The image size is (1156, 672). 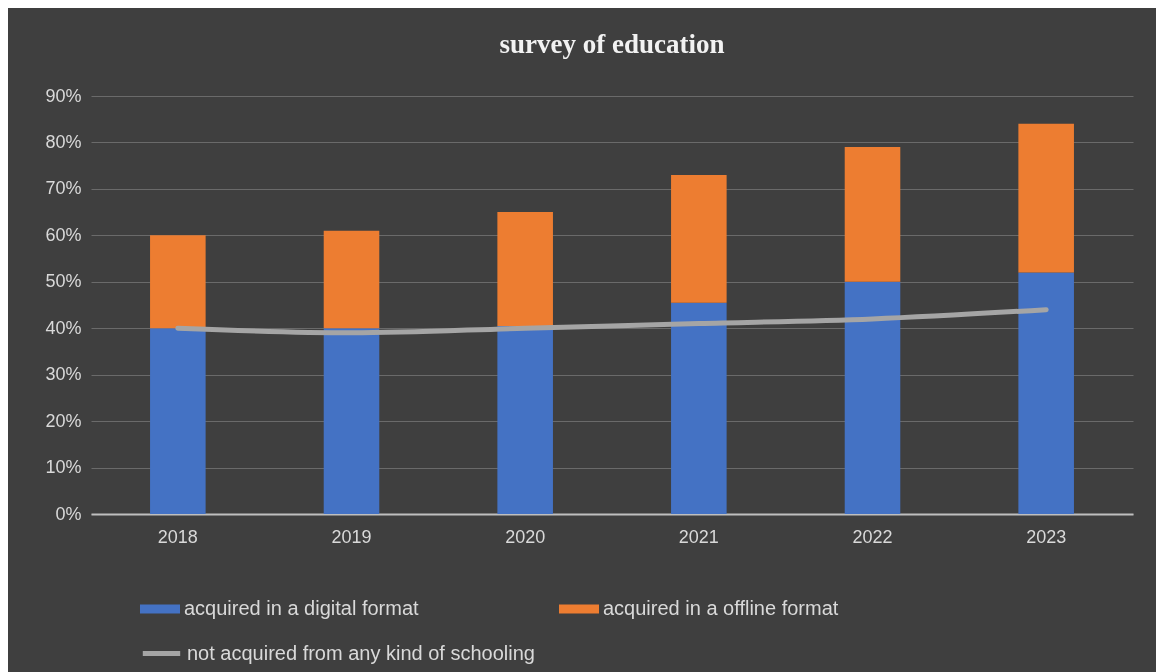 I want to click on y-tick-label: 0%, so click(x=68, y=513).